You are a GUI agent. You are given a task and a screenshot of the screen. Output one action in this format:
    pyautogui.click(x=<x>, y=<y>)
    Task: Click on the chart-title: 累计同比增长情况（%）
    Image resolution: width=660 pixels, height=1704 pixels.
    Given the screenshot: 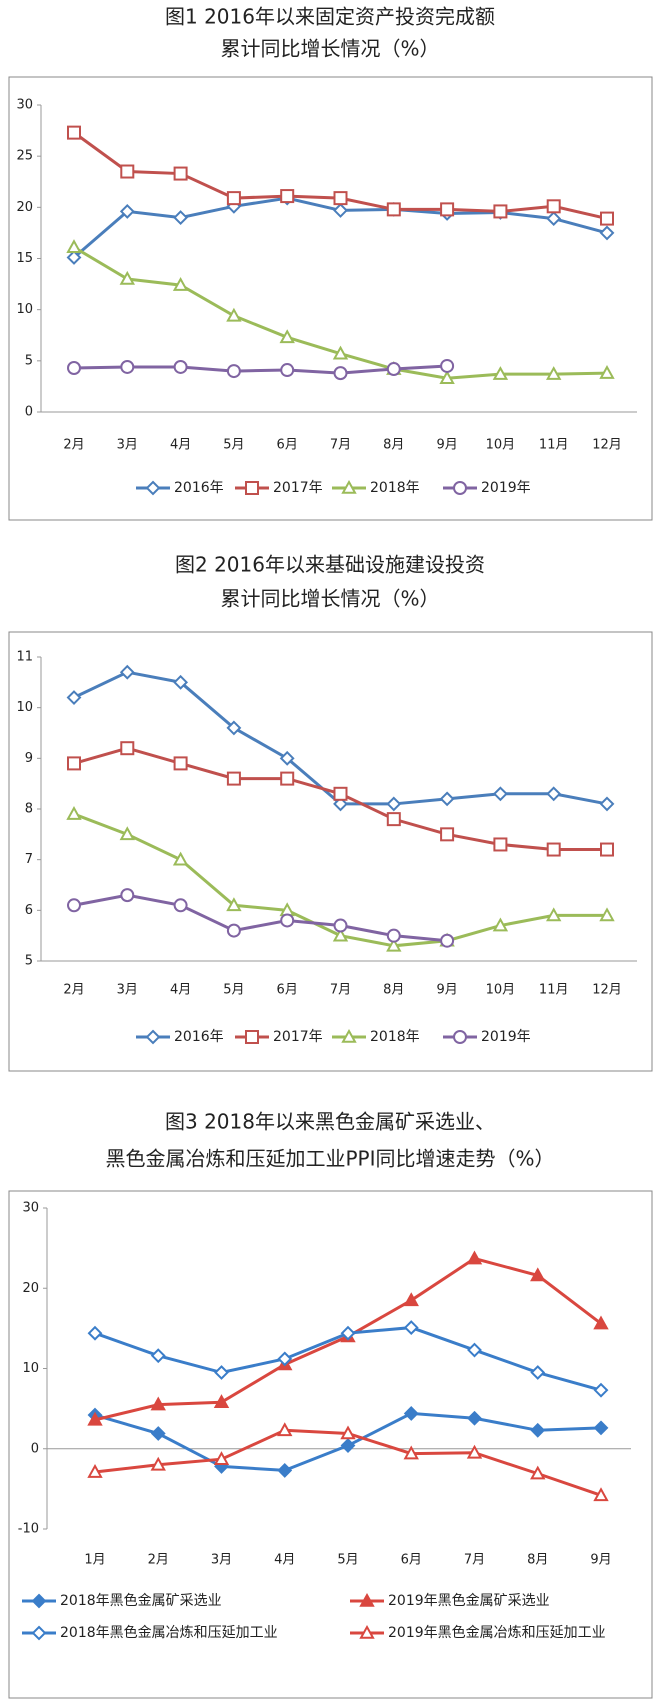 What is the action you would take?
    pyautogui.click(x=329, y=49)
    